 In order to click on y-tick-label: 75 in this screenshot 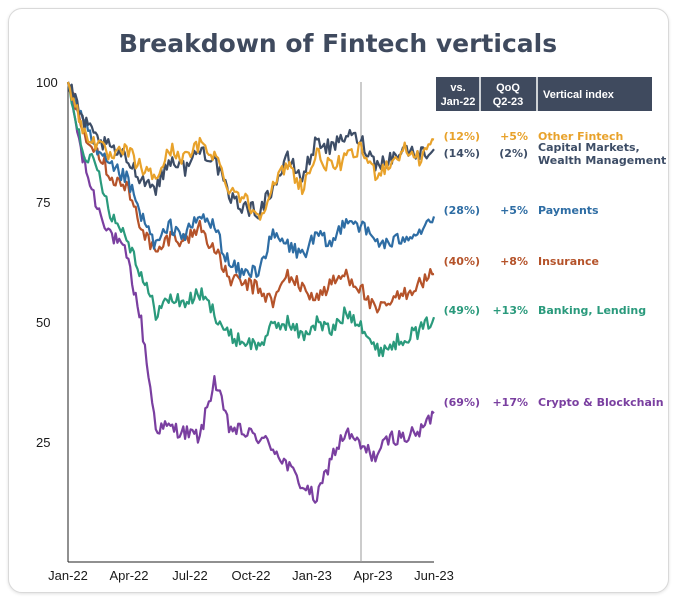, I will do `click(43, 202)`.